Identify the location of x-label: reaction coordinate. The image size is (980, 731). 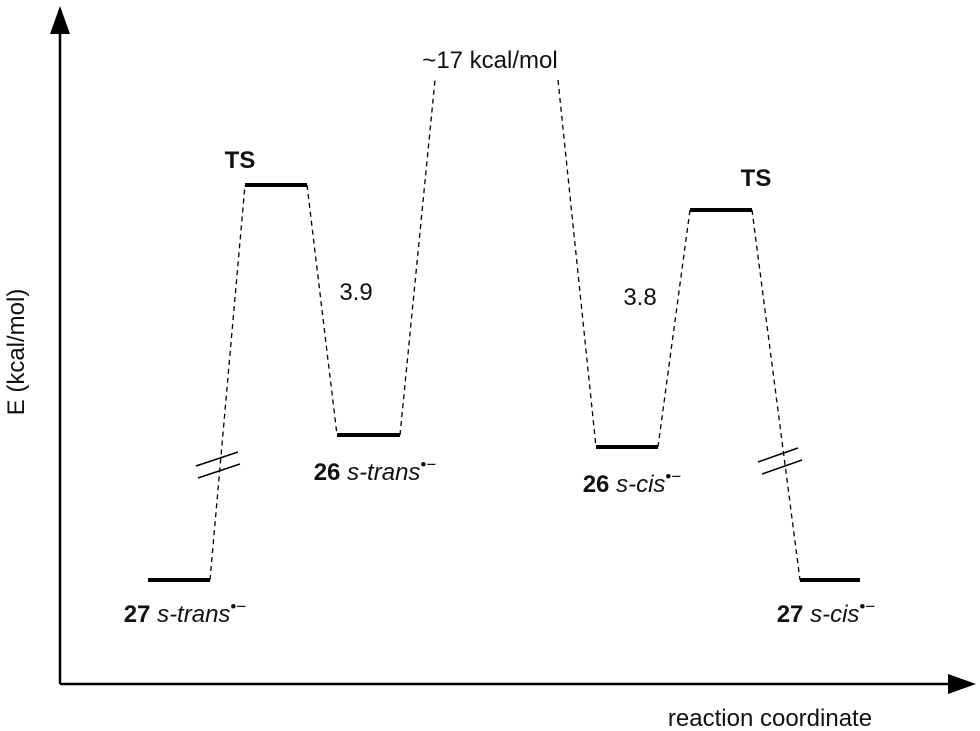
(770, 718).